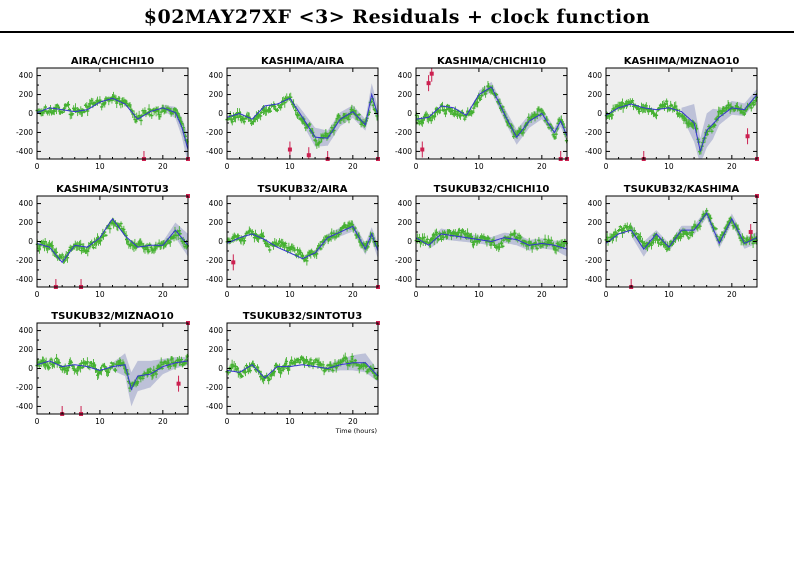 The image size is (794, 577). What do you see at coordinates (220, 241) in the screenshot?
I see `y-tick-label: 0` at bounding box center [220, 241].